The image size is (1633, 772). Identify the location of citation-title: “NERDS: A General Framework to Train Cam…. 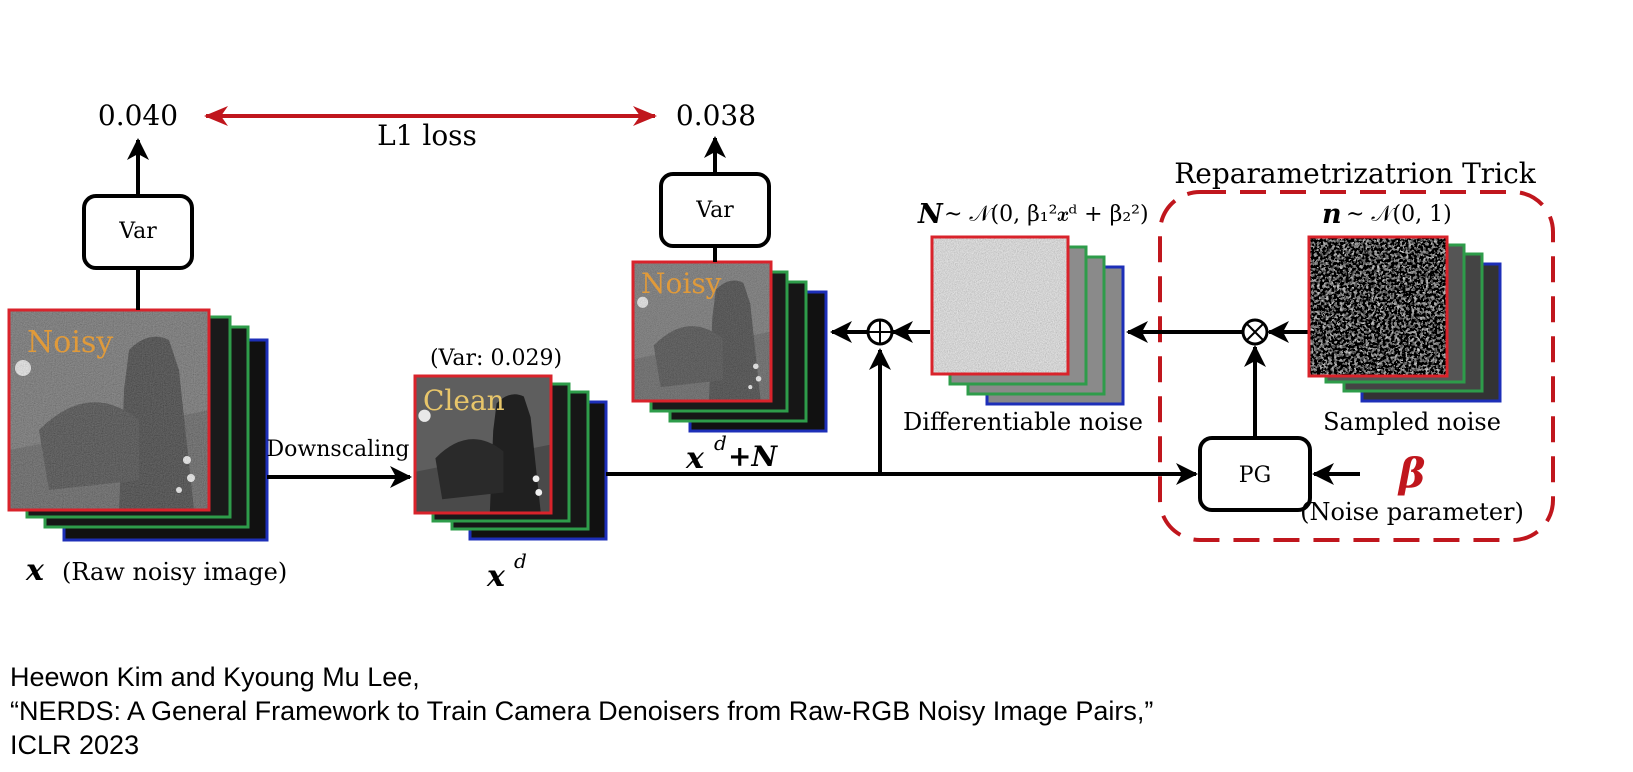
(582, 711).